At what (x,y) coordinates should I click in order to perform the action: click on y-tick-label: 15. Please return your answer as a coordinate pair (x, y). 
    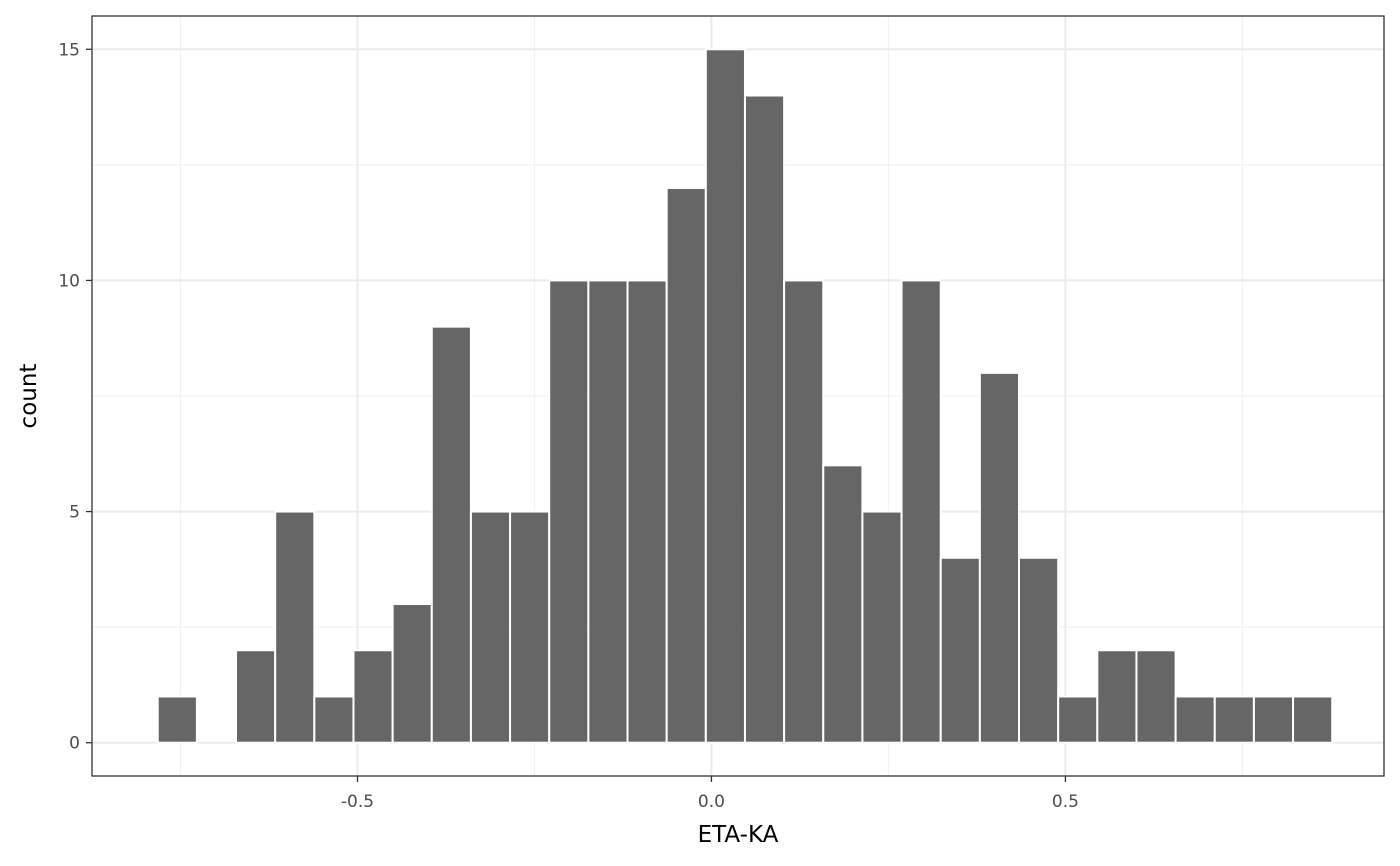
    Looking at the image, I should click on (69, 50).